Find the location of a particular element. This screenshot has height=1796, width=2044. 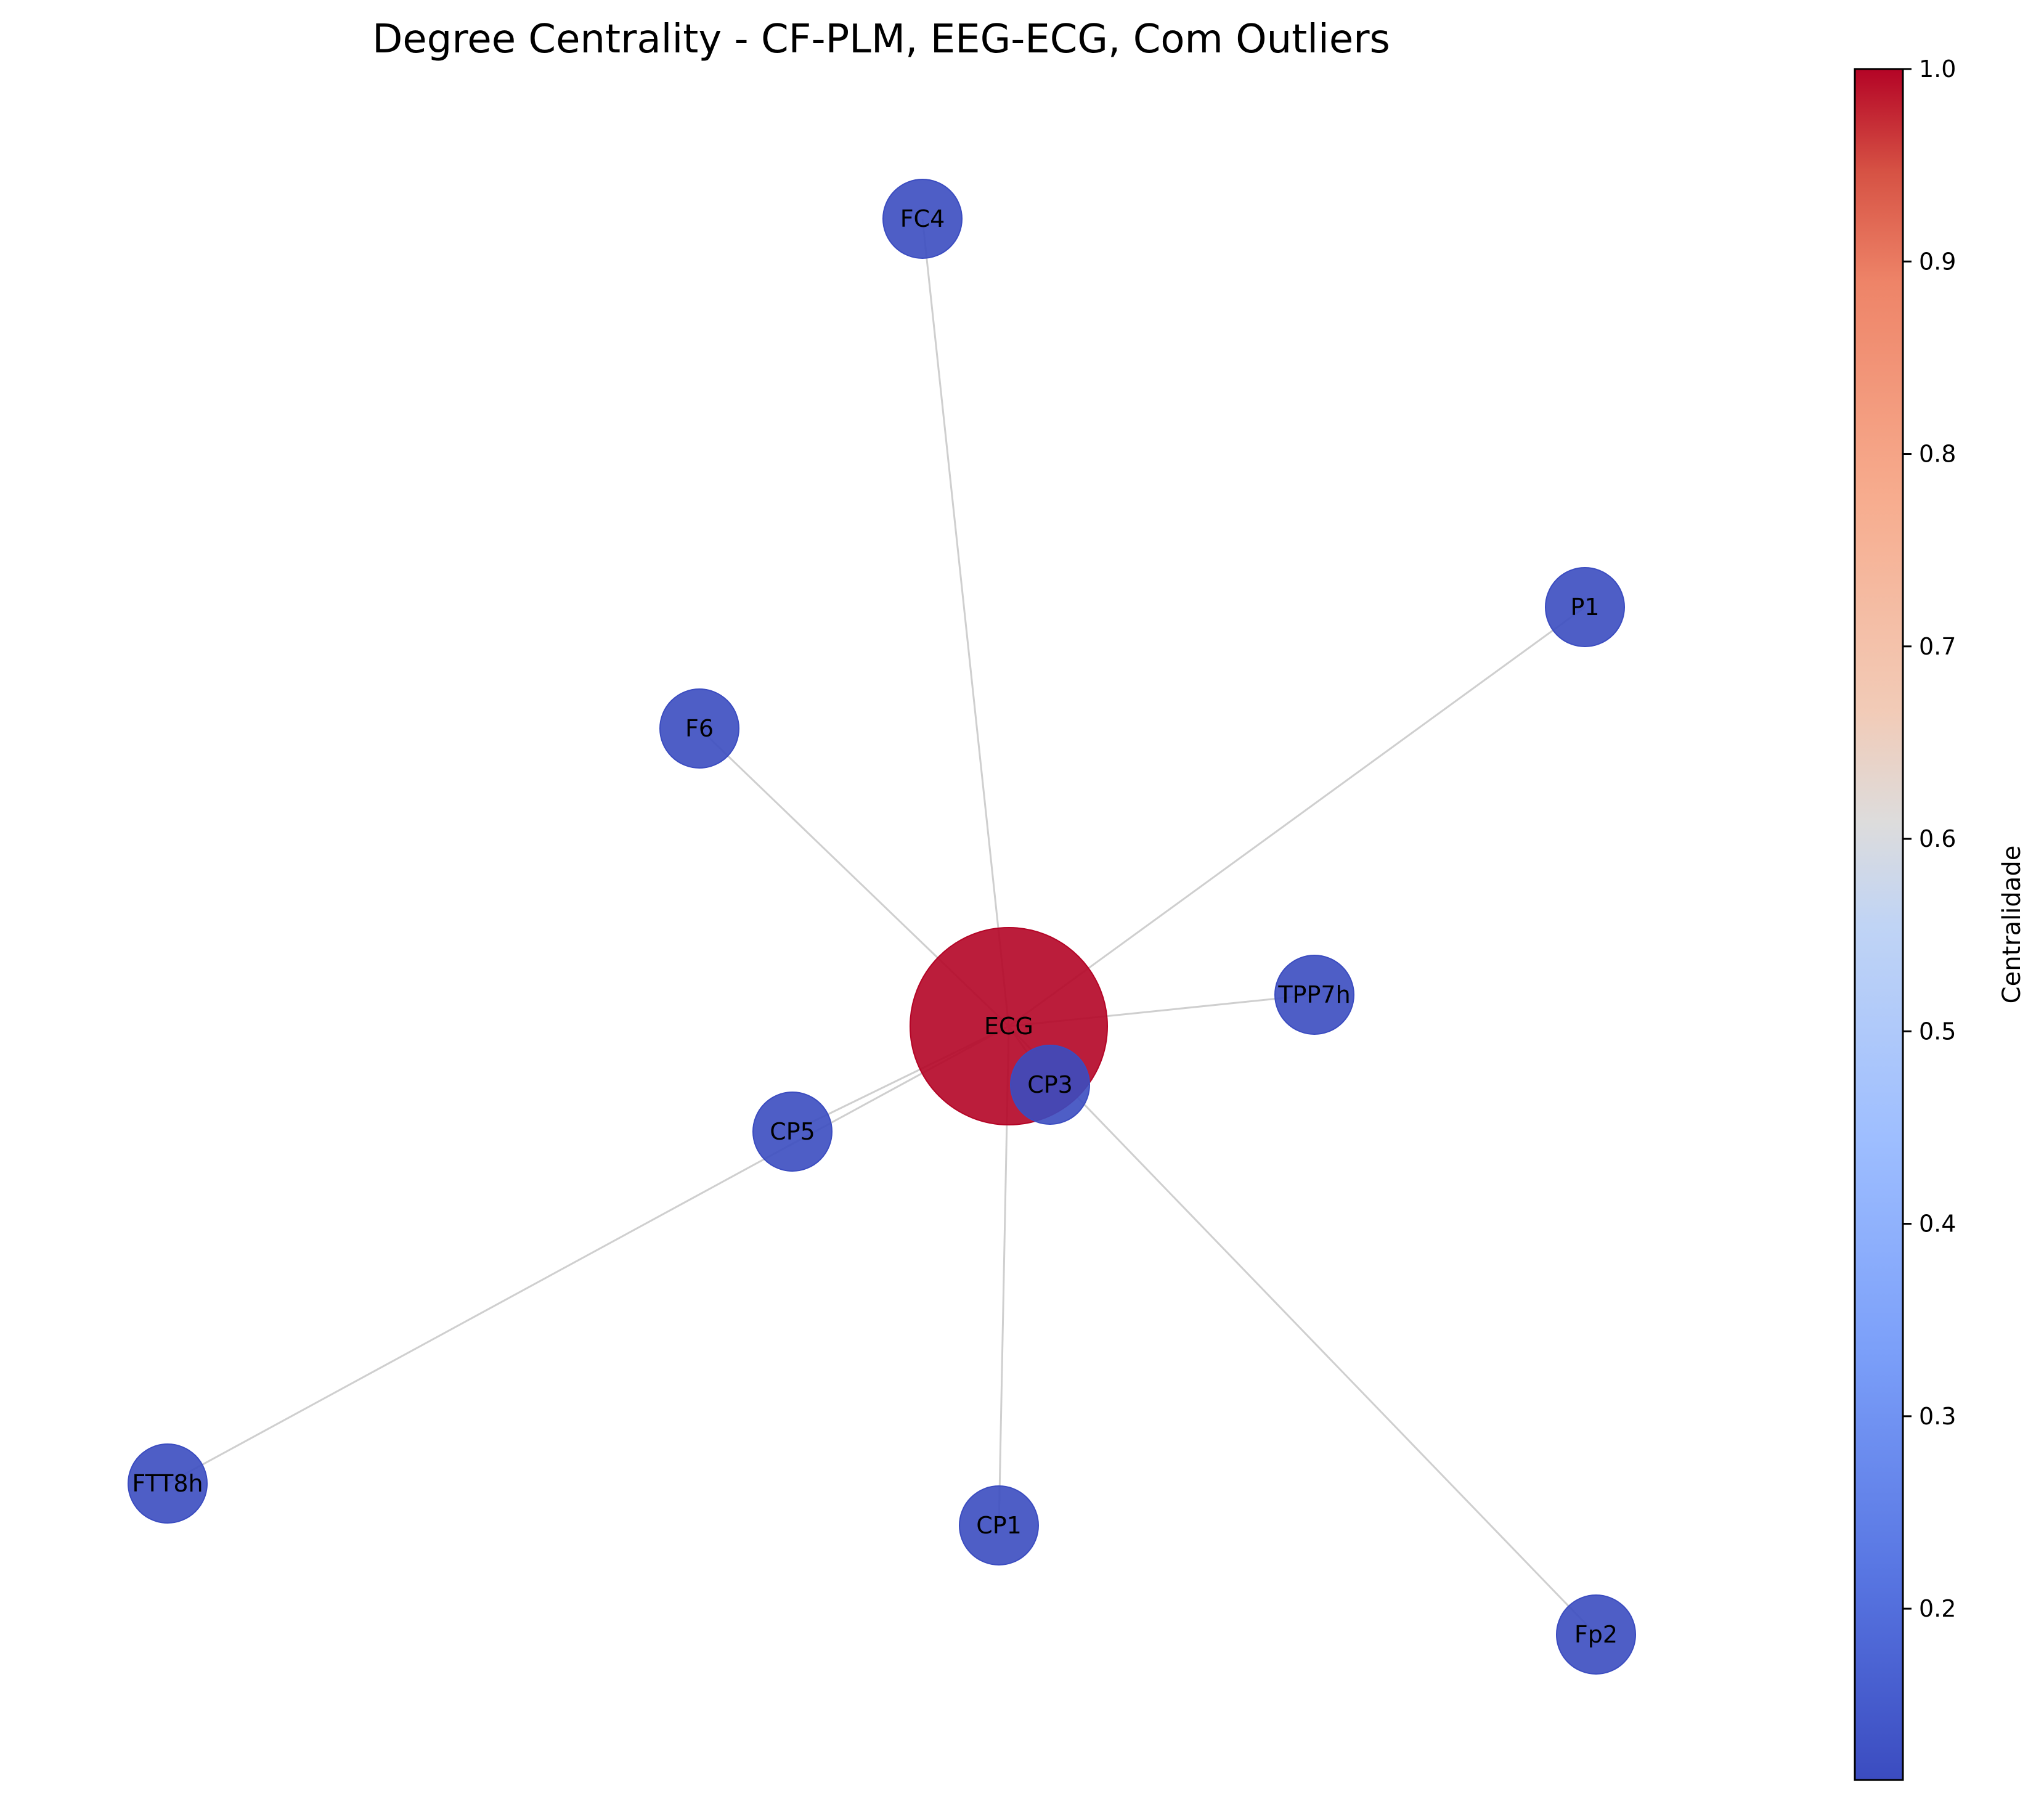

node-p1: P1 is located at coordinates (1585, 607).